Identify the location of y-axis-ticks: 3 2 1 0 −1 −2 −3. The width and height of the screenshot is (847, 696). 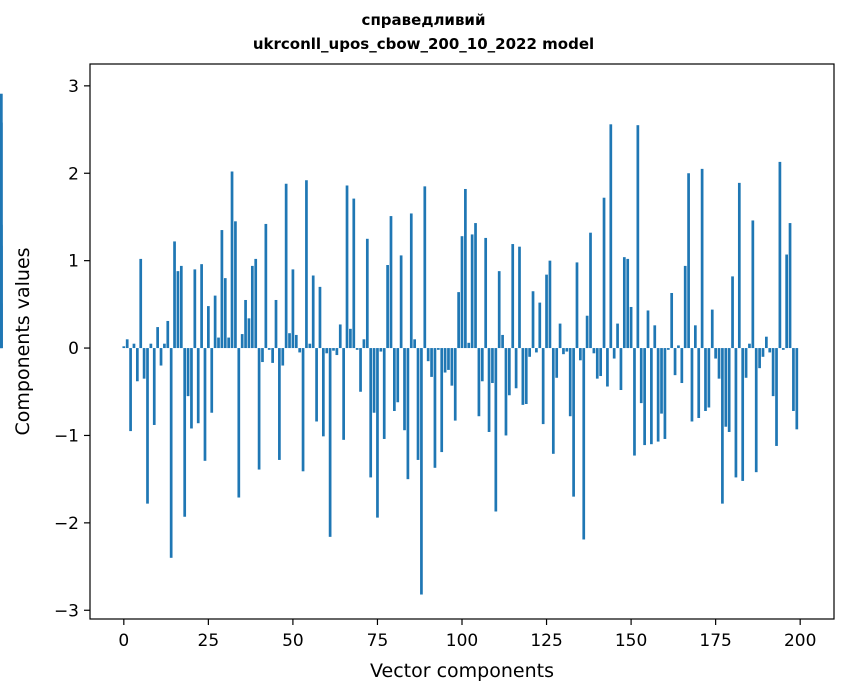
(72, 349).